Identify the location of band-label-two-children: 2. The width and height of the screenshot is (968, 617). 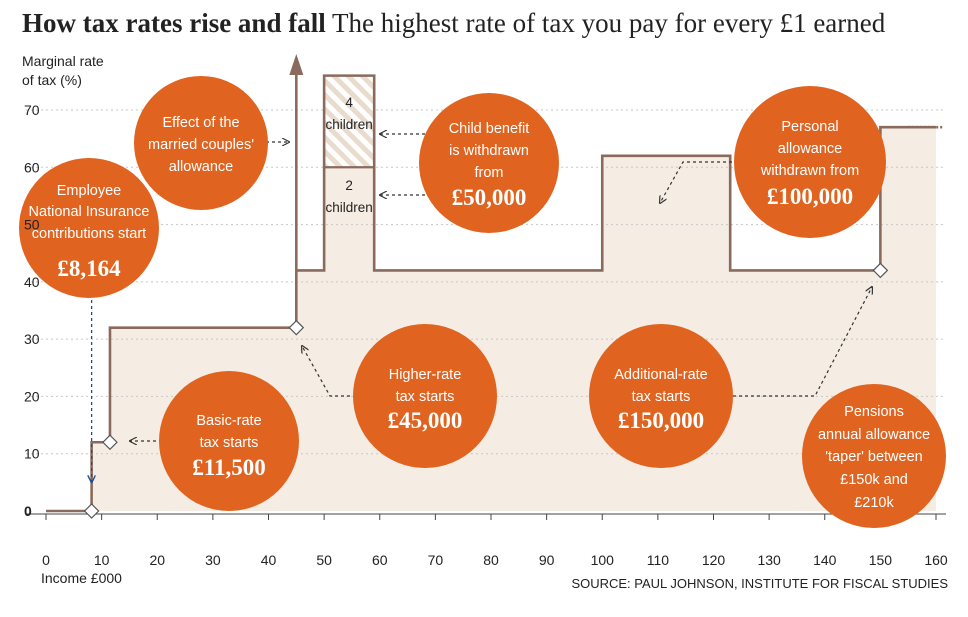
(349, 185).